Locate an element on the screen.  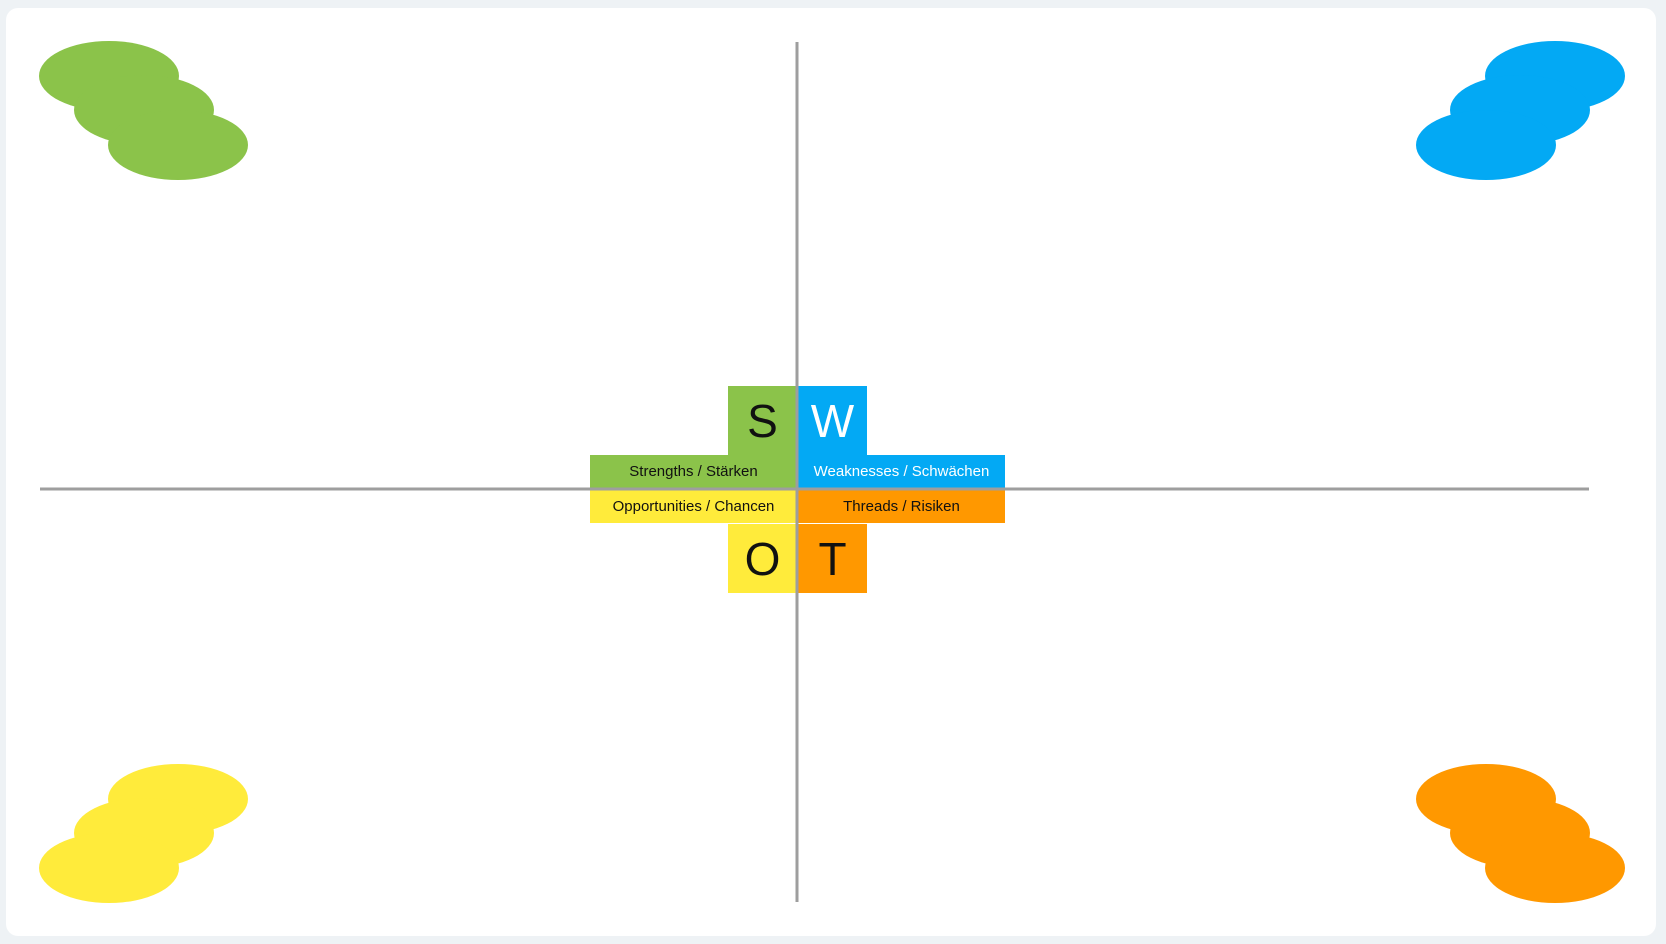
weaknesses-letter-box: W is located at coordinates (832, 420).